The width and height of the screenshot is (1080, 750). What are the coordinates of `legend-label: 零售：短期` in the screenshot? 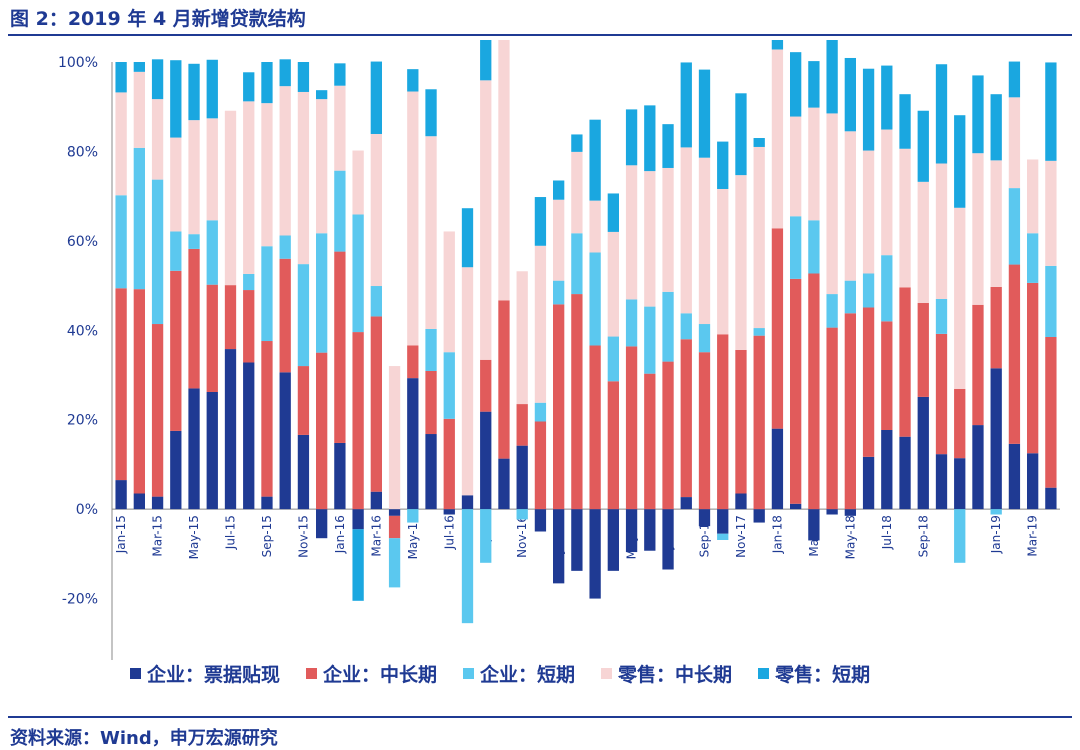 It's located at (823, 675).